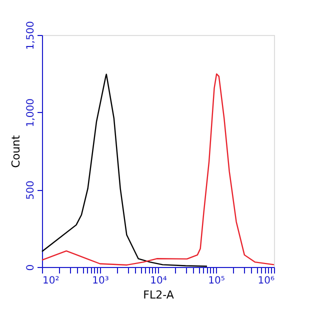 This screenshot has width=321, height=319. I want to click on y-tick-label: 1,500, so click(31, 35).